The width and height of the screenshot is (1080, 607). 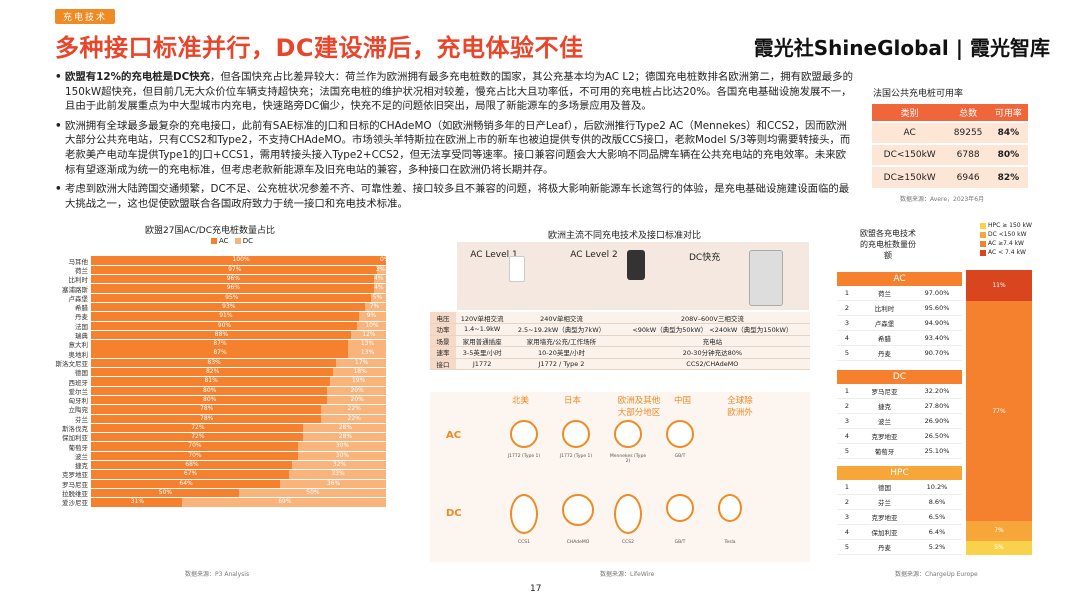 I want to click on table-row: DC<150kW 6788 80%, so click(x=950, y=154).